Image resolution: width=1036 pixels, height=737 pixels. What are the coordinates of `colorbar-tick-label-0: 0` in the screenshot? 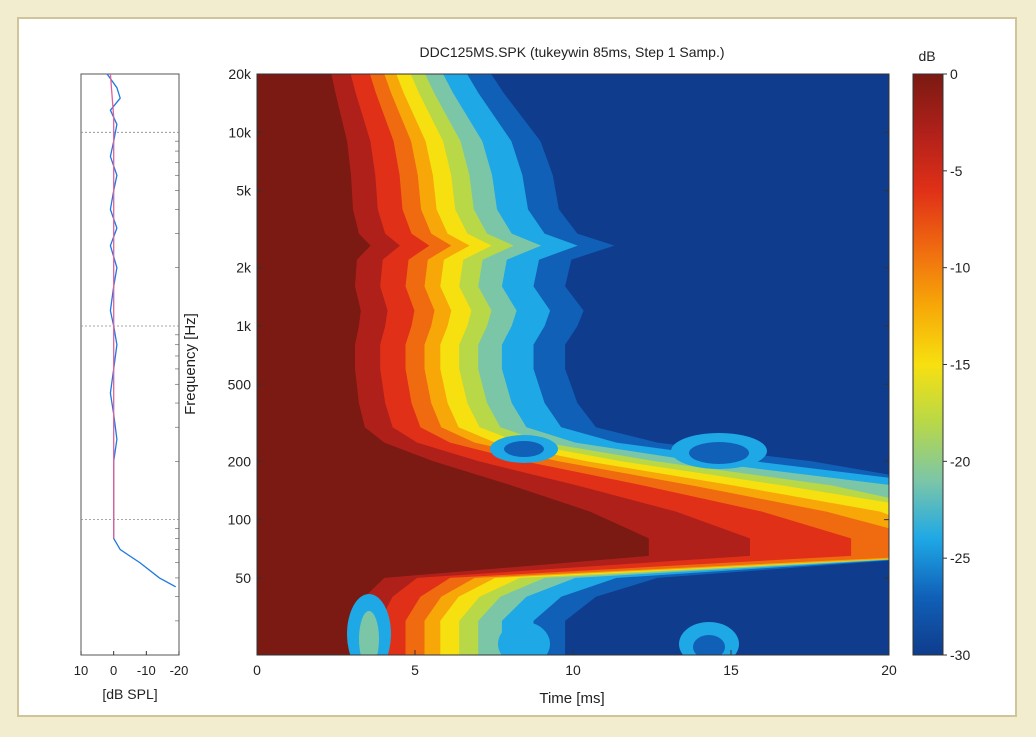 It's located at (954, 74).